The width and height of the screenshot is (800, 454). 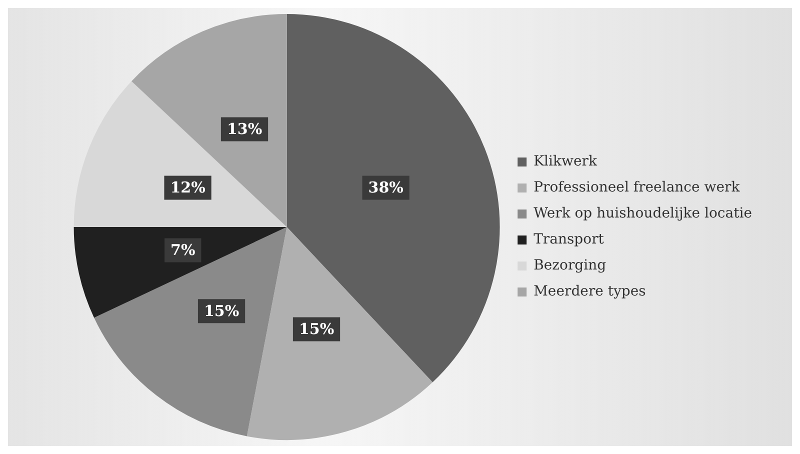 What do you see at coordinates (637, 188) in the screenshot?
I see `legend-label: Professioneel freelance werk` at bounding box center [637, 188].